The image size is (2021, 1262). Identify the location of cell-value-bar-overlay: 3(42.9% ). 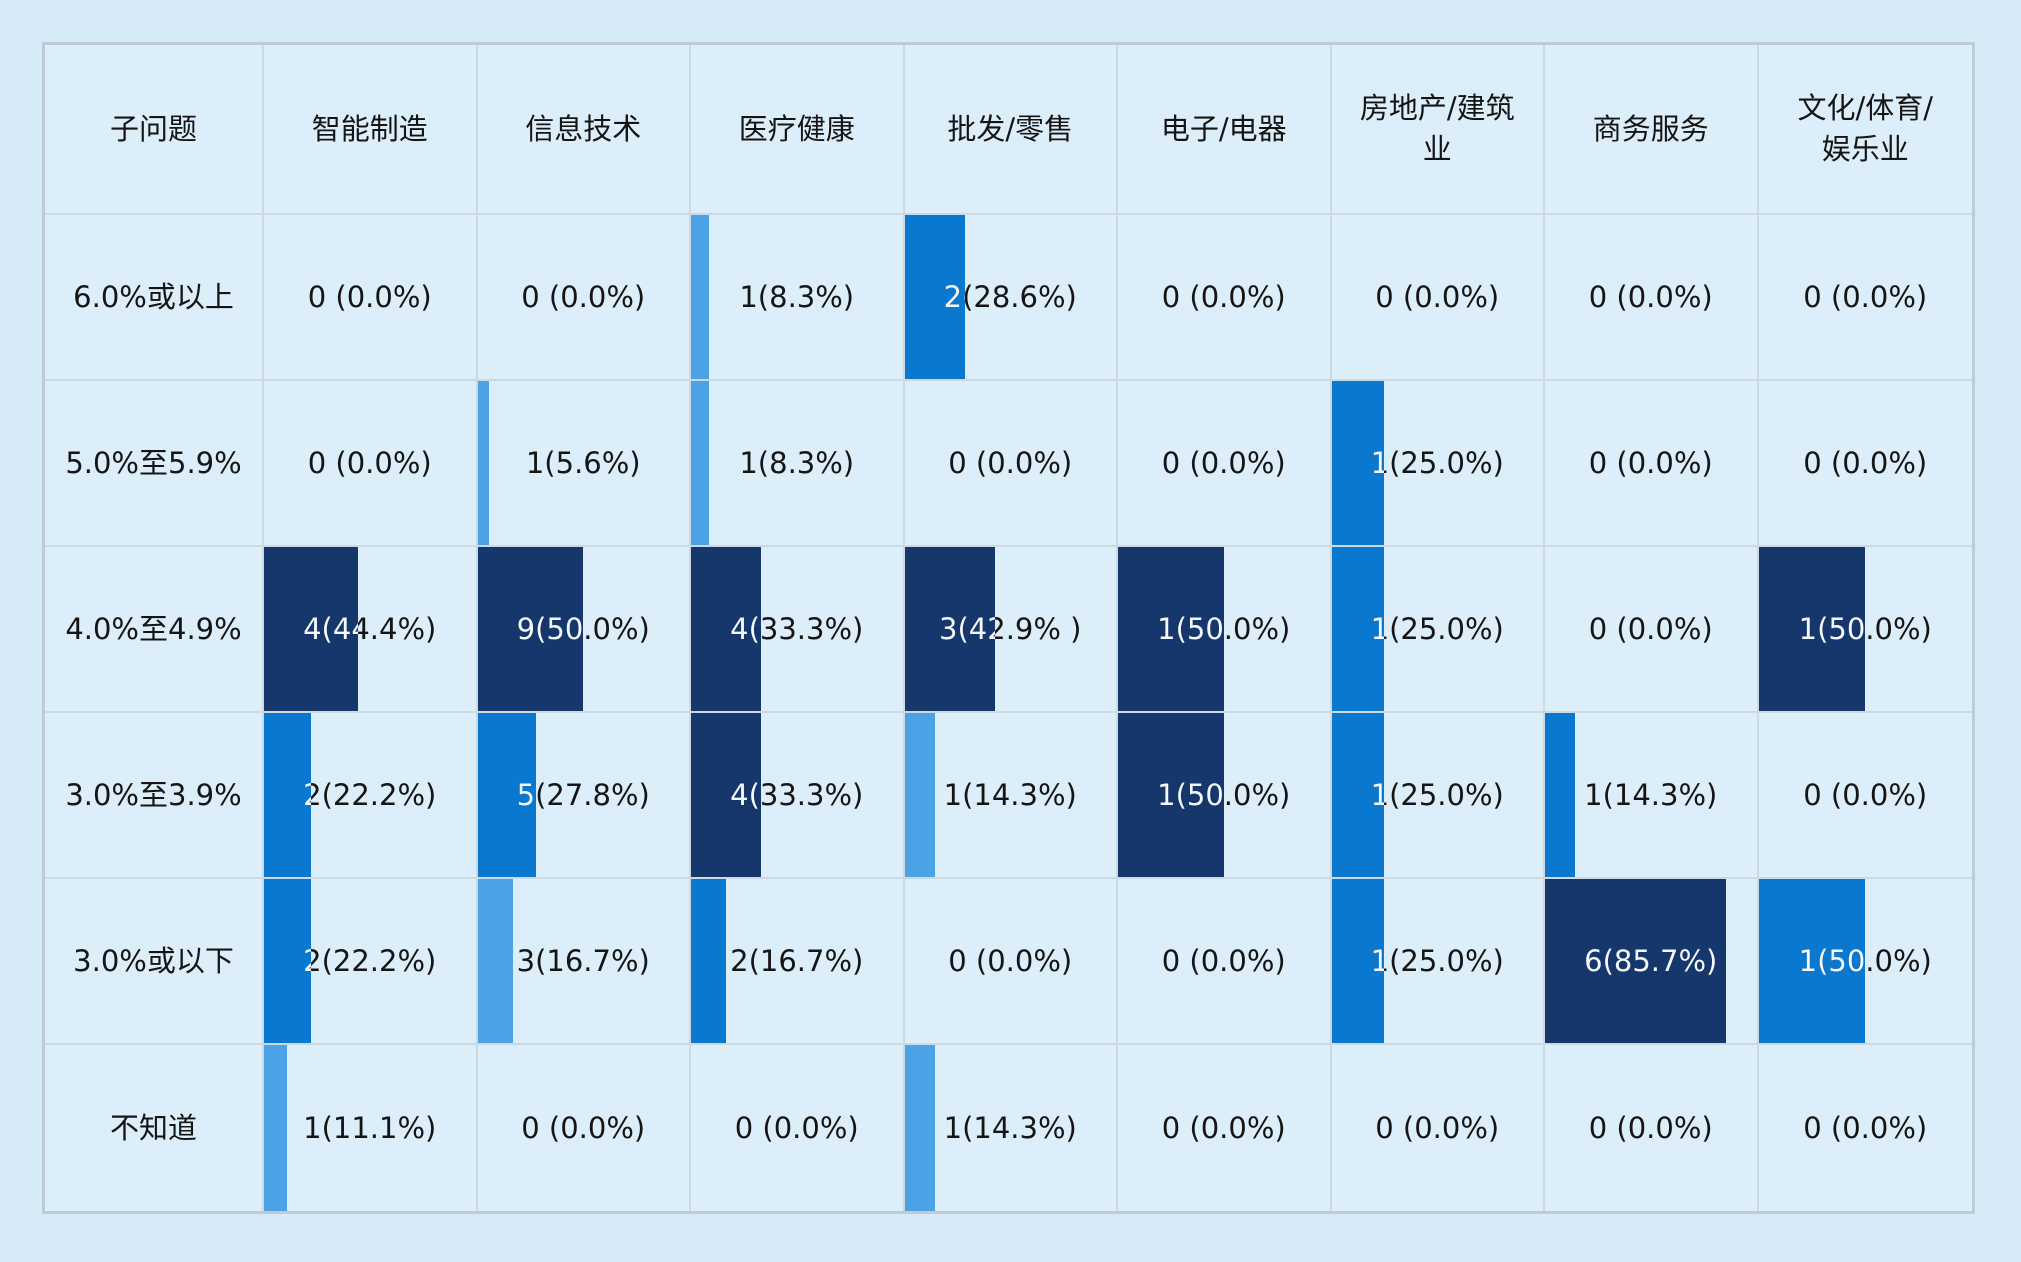
(950, 629).